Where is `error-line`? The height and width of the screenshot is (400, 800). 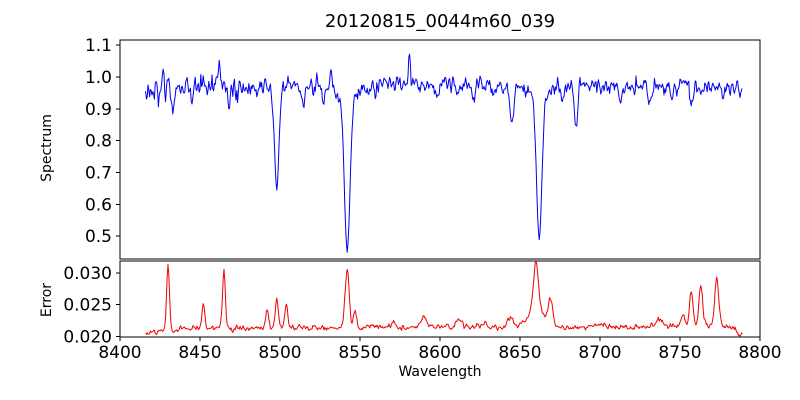 error-line is located at coordinates (444, 299).